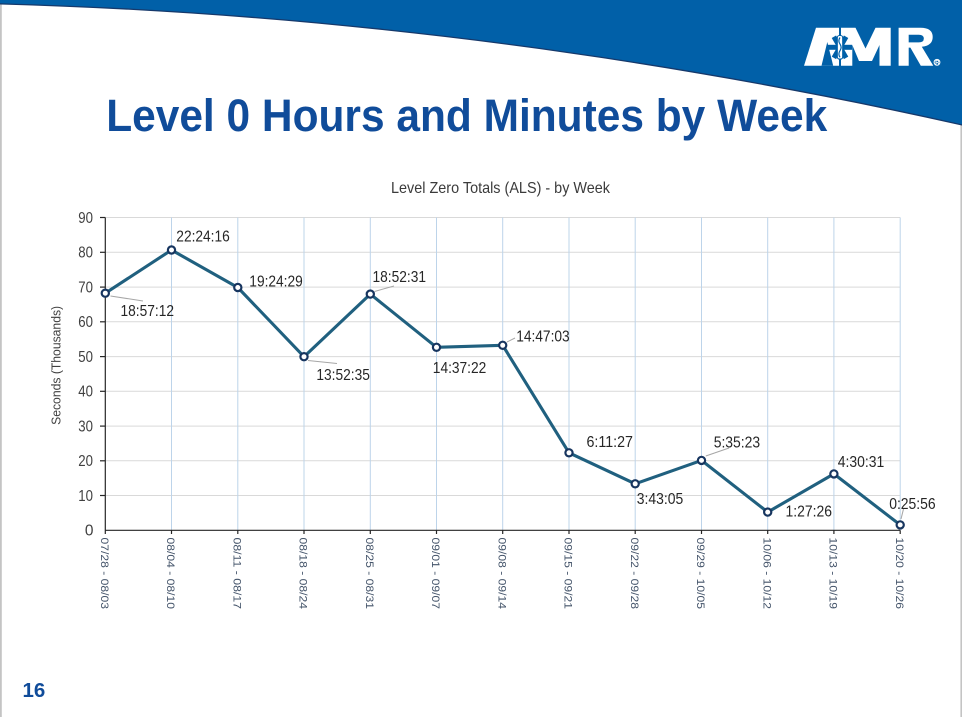  I want to click on svg-text: 09/01 - 09/07, so click(435, 574).